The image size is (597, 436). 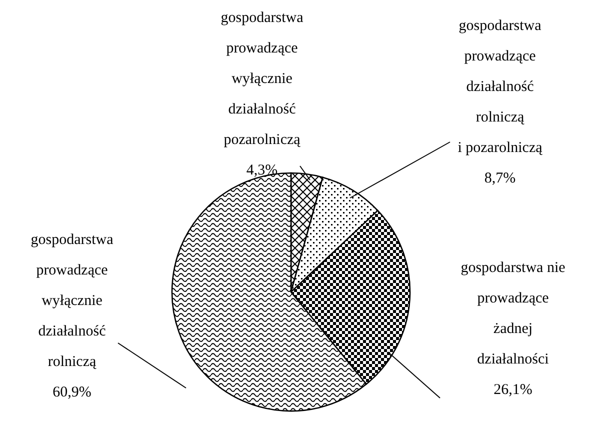 I want to click on data-label: 8,7%, so click(x=500, y=178).